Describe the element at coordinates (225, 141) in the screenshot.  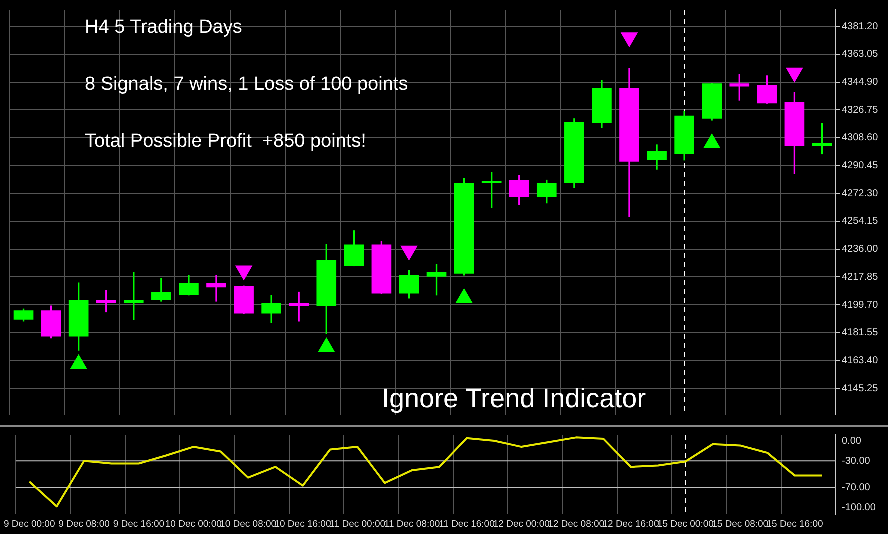
I see `annotation: Total Possible Profit +850 points!` at that location.